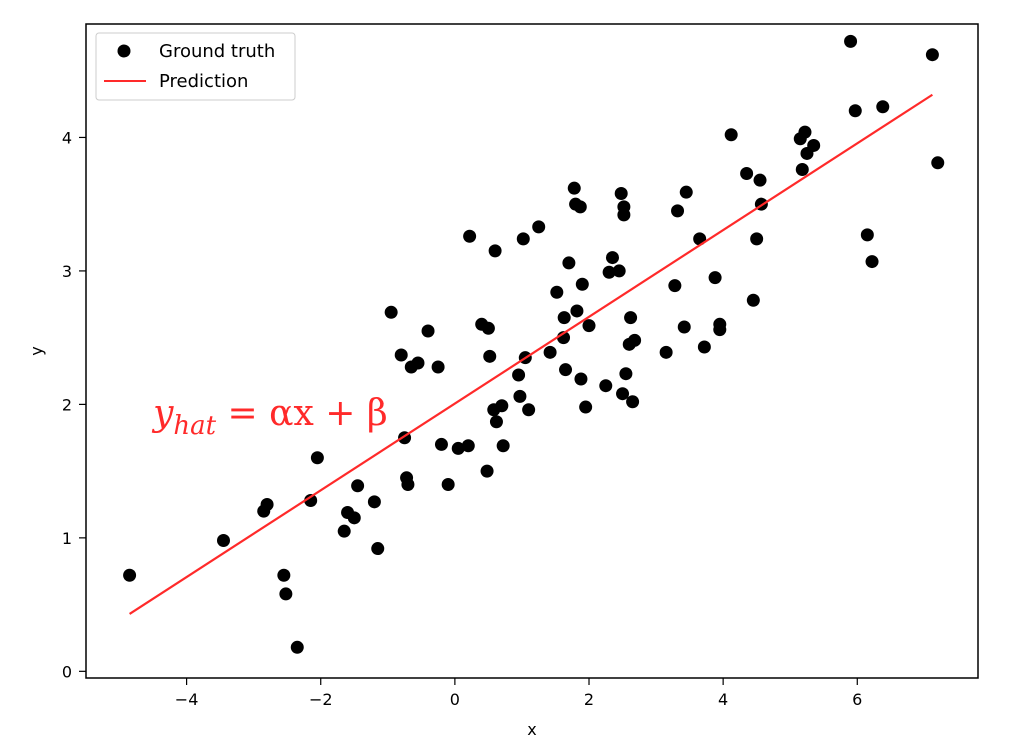  I want to click on x-tick-label: 6, so click(857, 699).